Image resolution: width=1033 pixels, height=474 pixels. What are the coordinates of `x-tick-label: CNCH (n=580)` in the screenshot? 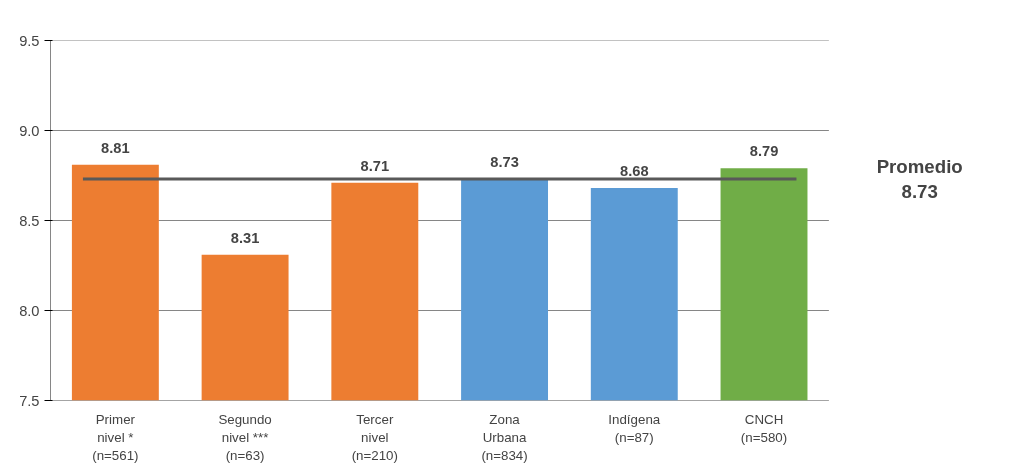 It's located at (764, 428).